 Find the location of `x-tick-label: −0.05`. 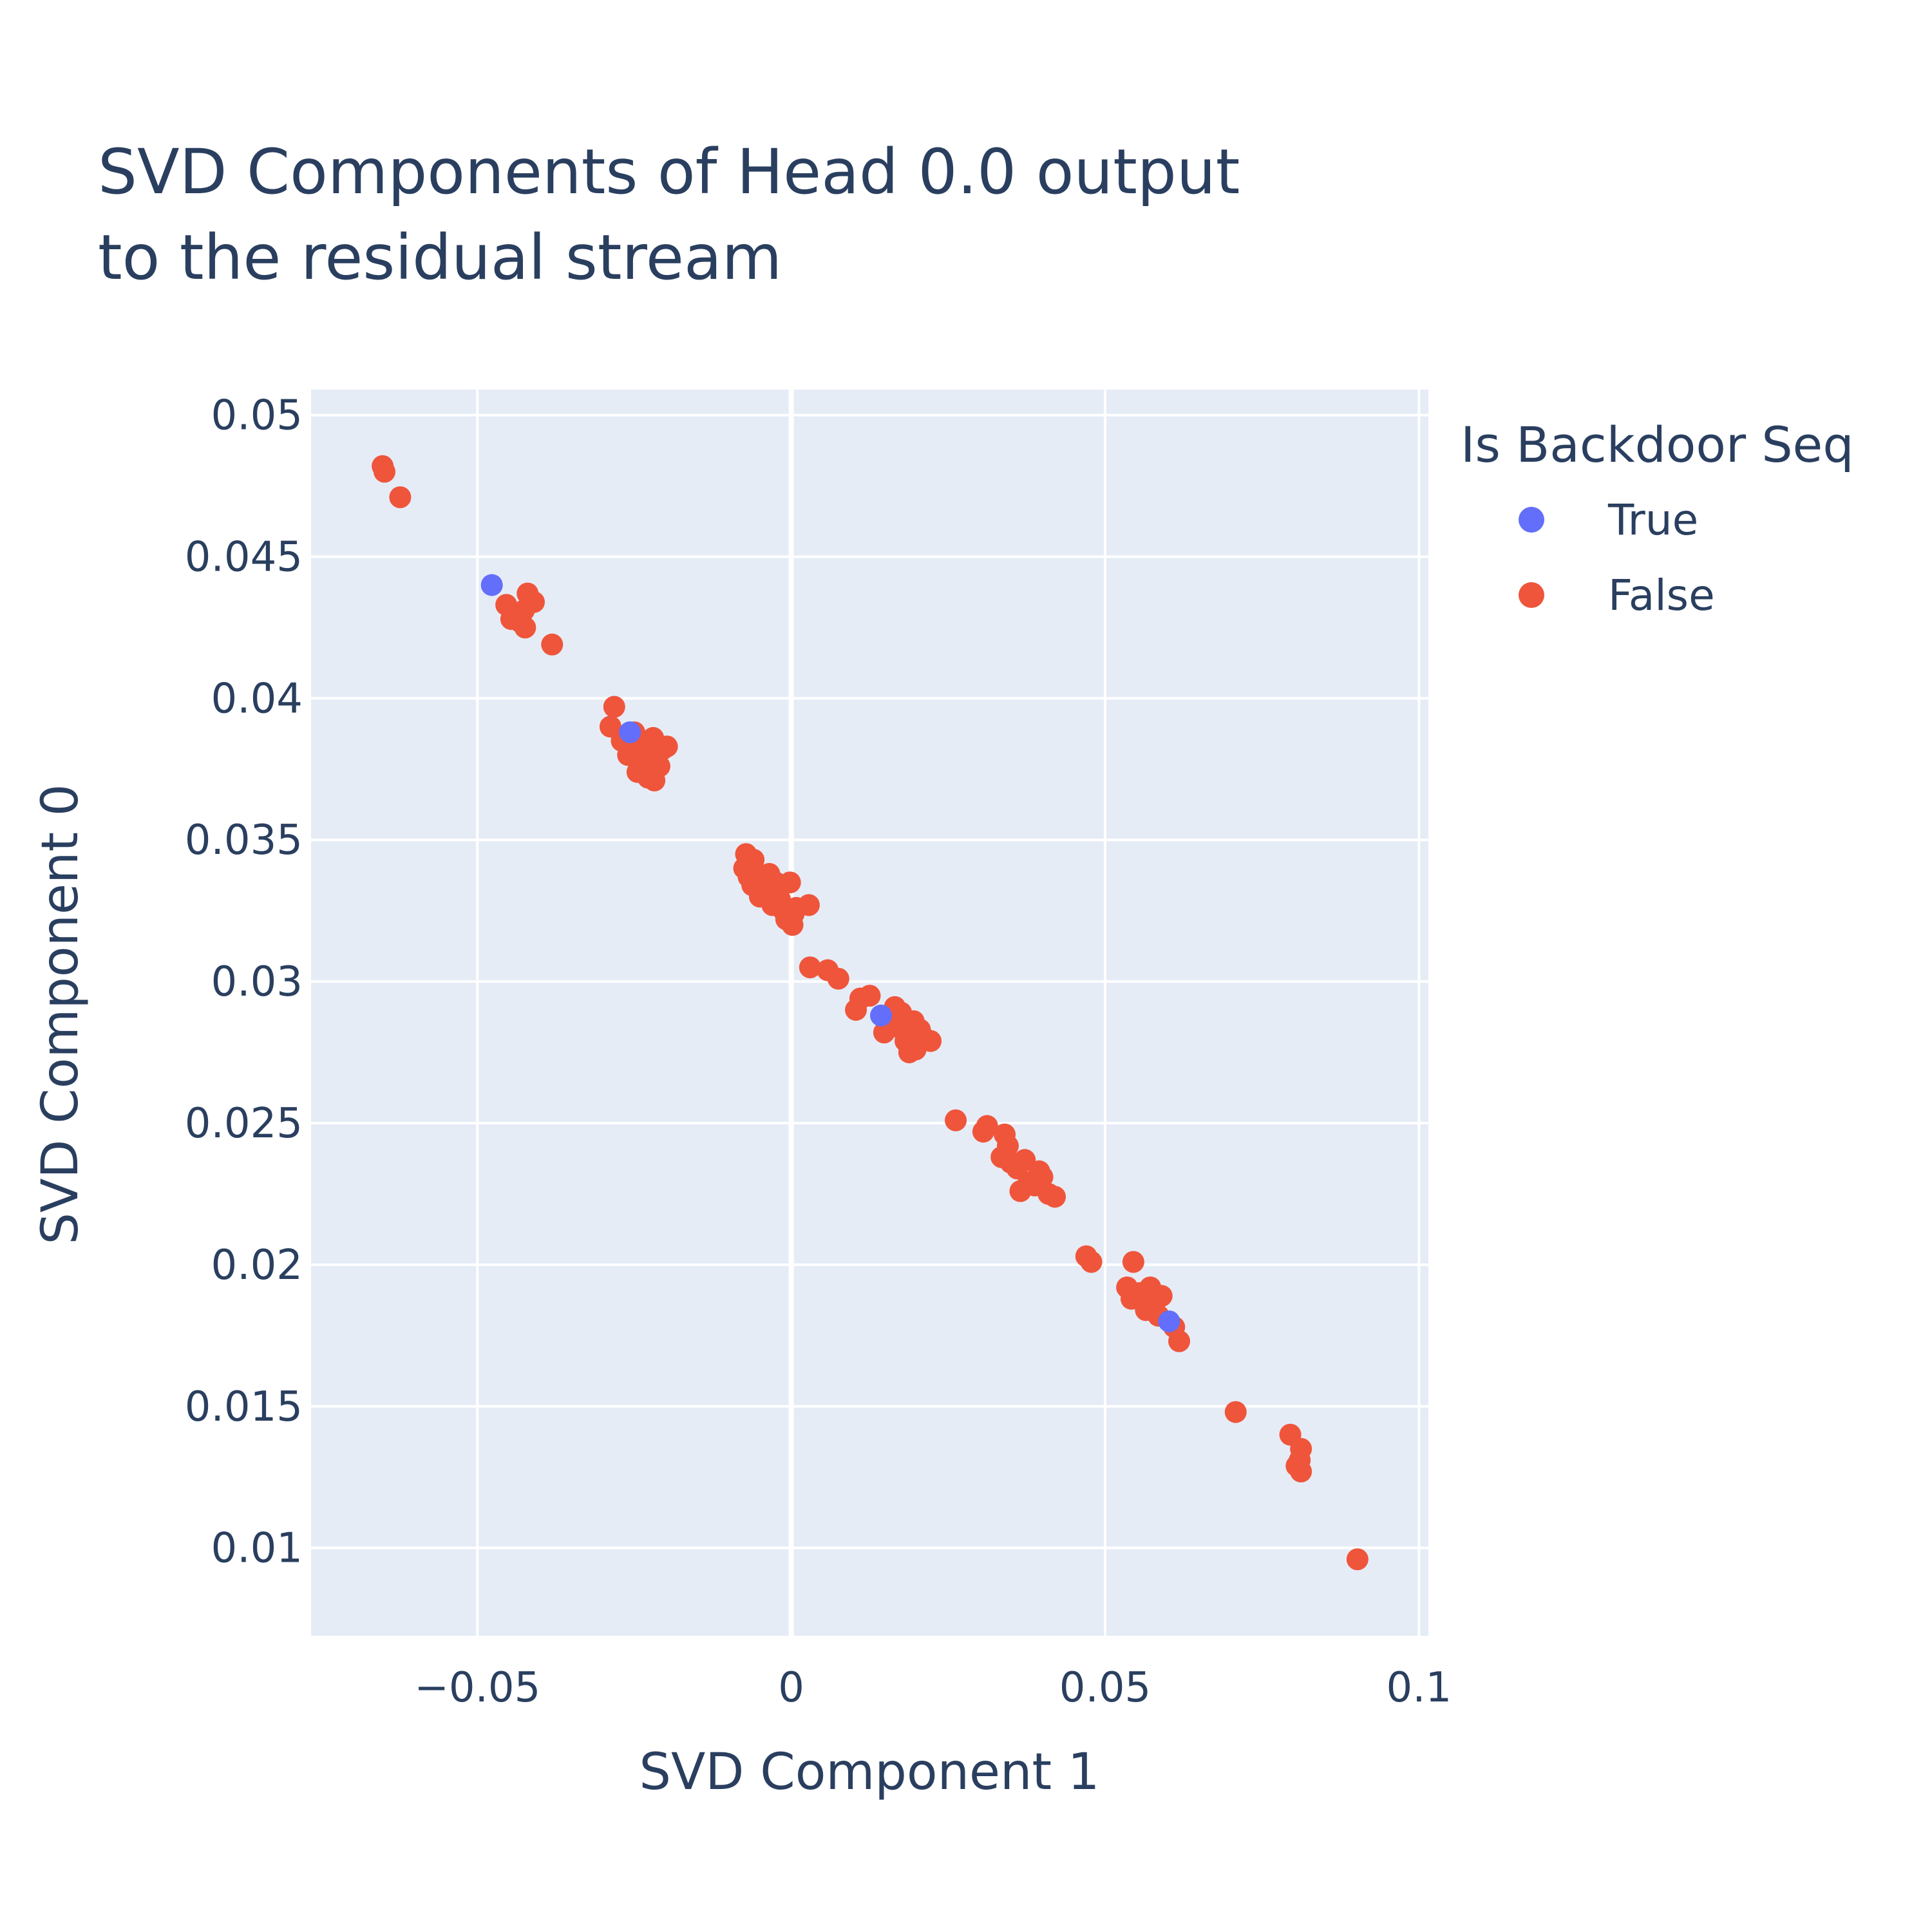

x-tick-label: −0.05 is located at coordinates (477, 1688).